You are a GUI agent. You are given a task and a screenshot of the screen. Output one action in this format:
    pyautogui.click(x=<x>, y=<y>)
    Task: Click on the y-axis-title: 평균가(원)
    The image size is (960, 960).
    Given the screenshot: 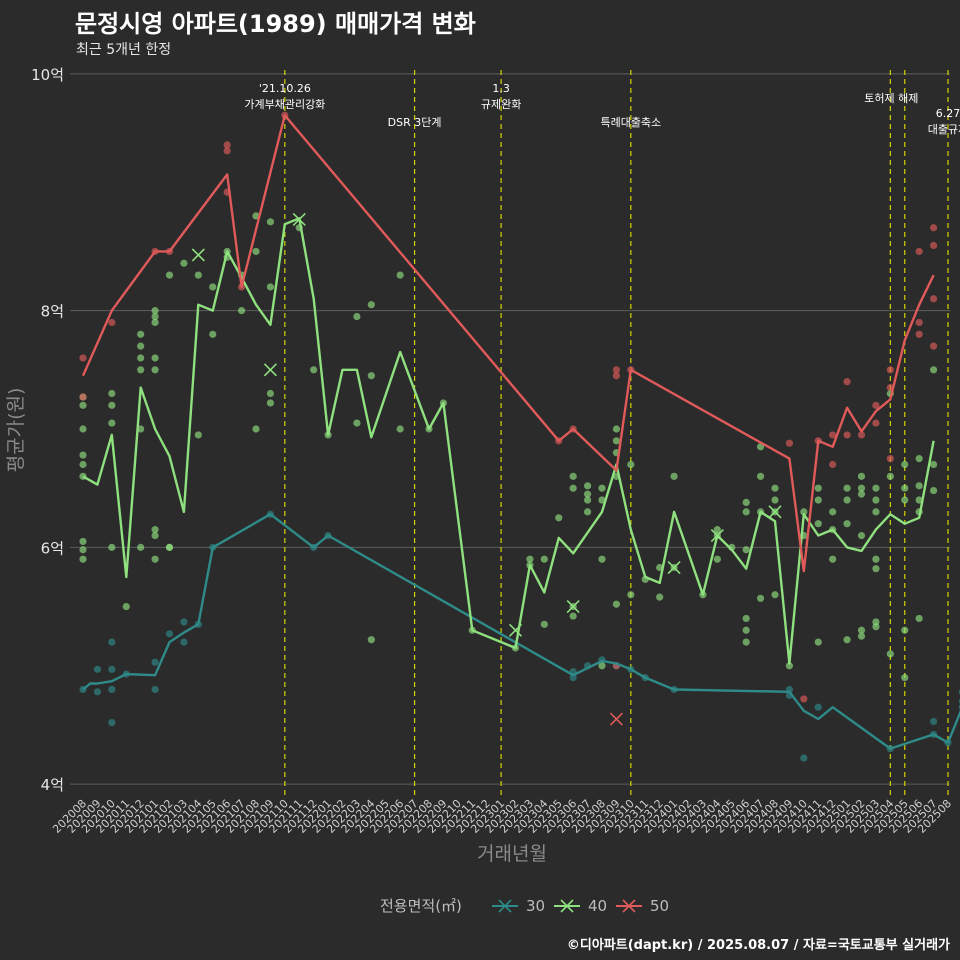 What is the action you would take?
    pyautogui.click(x=16, y=430)
    